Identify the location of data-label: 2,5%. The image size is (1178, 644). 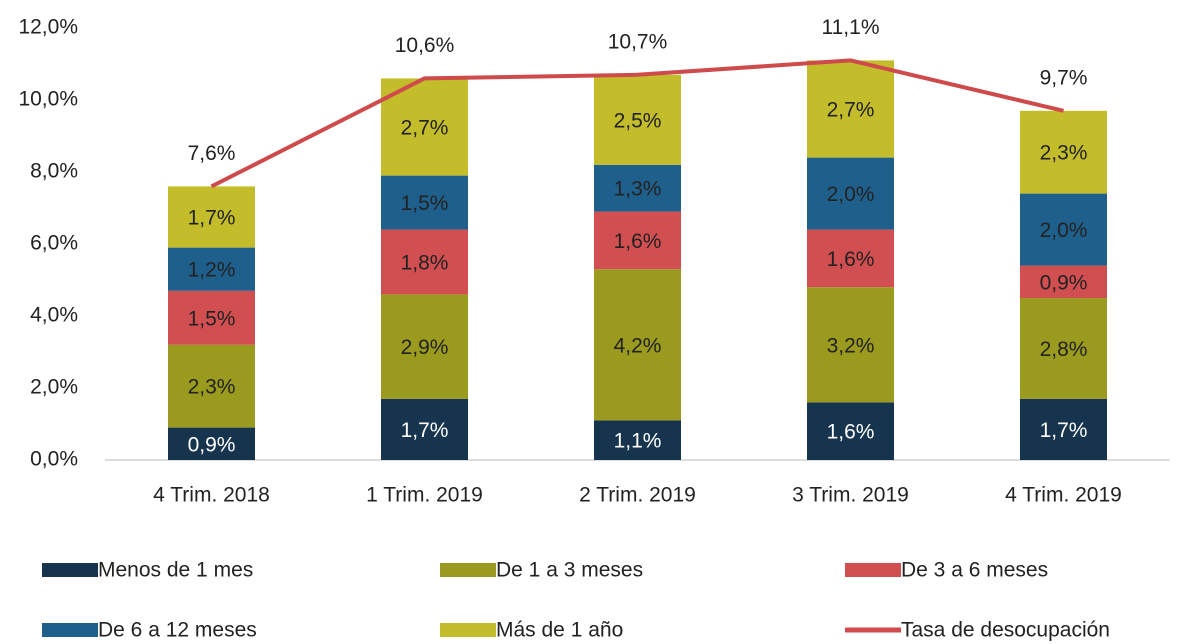
(638, 120).